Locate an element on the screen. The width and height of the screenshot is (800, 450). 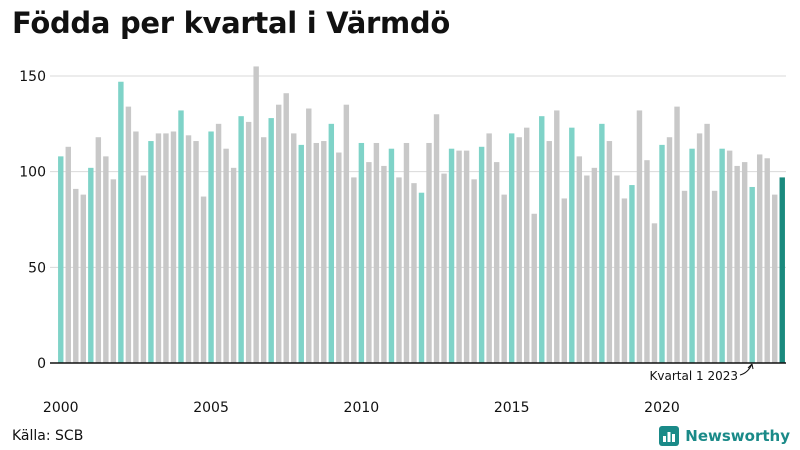
bar-2003-q4 is located at coordinates (173, 247).